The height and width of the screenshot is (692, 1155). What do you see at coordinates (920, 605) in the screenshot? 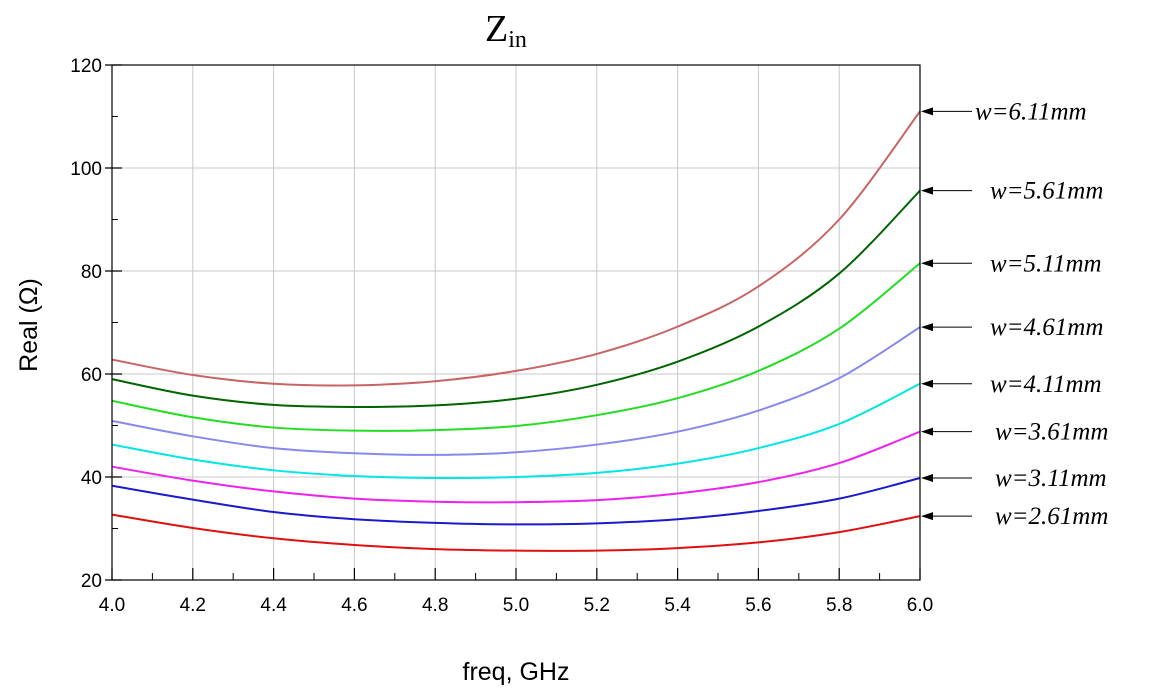
I see `x-tick-label: 6.0` at bounding box center [920, 605].